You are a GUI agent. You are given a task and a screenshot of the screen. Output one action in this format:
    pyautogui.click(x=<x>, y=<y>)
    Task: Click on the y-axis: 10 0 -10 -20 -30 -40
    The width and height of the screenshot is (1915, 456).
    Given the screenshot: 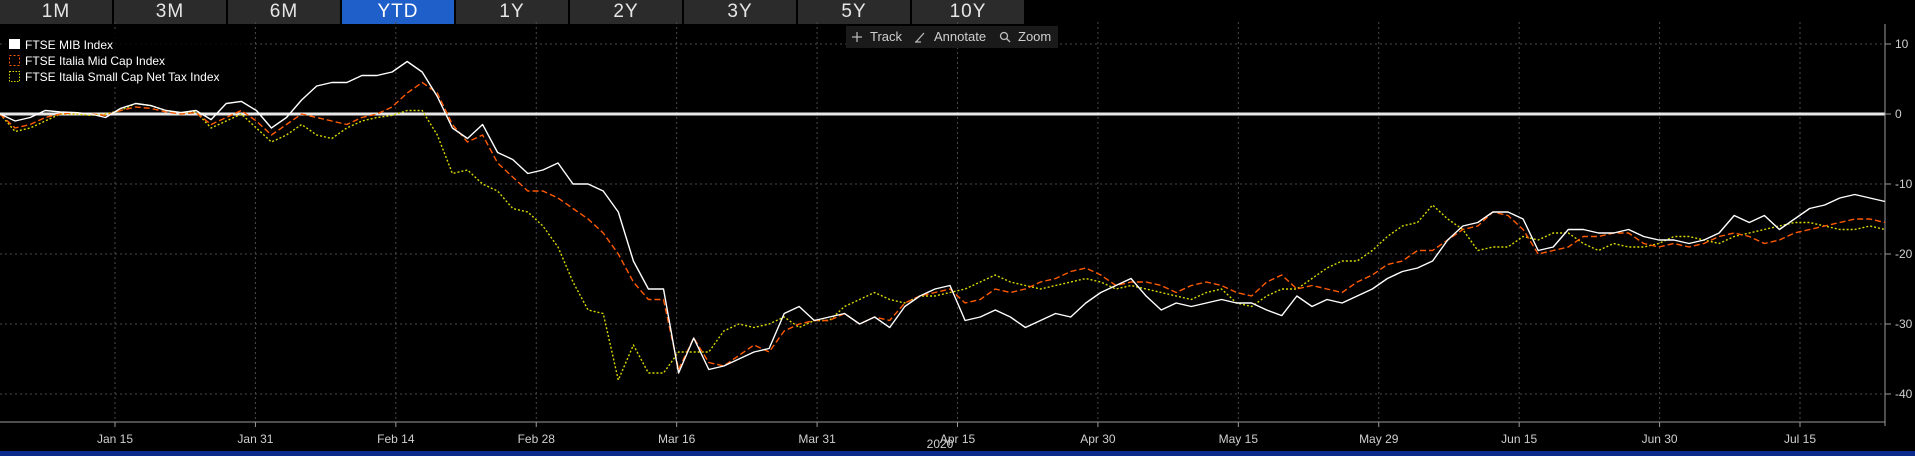 What is the action you would take?
    pyautogui.click(x=1898, y=225)
    